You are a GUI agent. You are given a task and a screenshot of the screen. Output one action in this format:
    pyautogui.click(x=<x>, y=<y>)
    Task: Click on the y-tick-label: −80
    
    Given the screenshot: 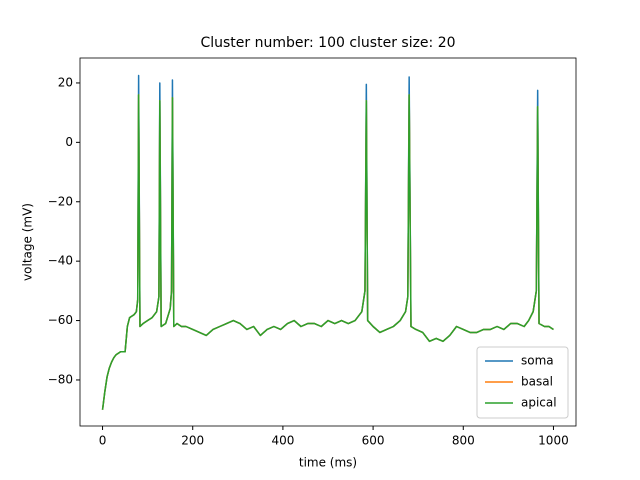 What is the action you would take?
    pyautogui.click(x=60, y=379)
    